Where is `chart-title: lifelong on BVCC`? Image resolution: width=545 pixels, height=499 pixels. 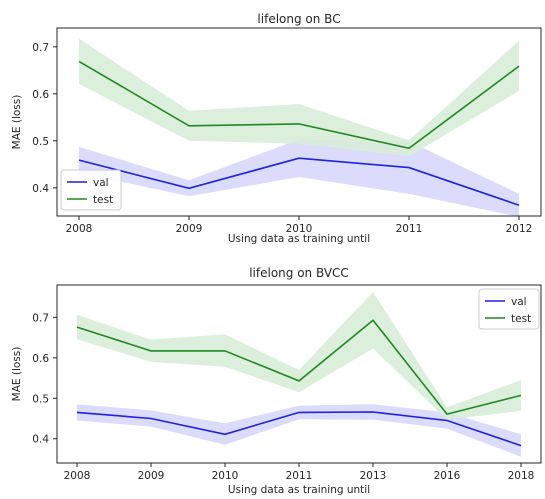 chart-title: lifelong on BVCC is located at coordinates (299, 273).